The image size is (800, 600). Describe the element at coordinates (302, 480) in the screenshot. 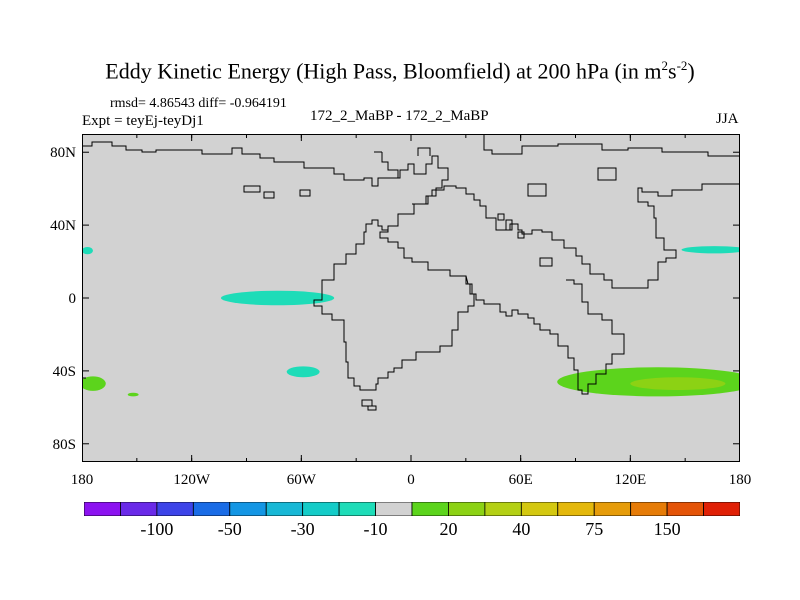

I see `x-tick-label: 60W` at that location.